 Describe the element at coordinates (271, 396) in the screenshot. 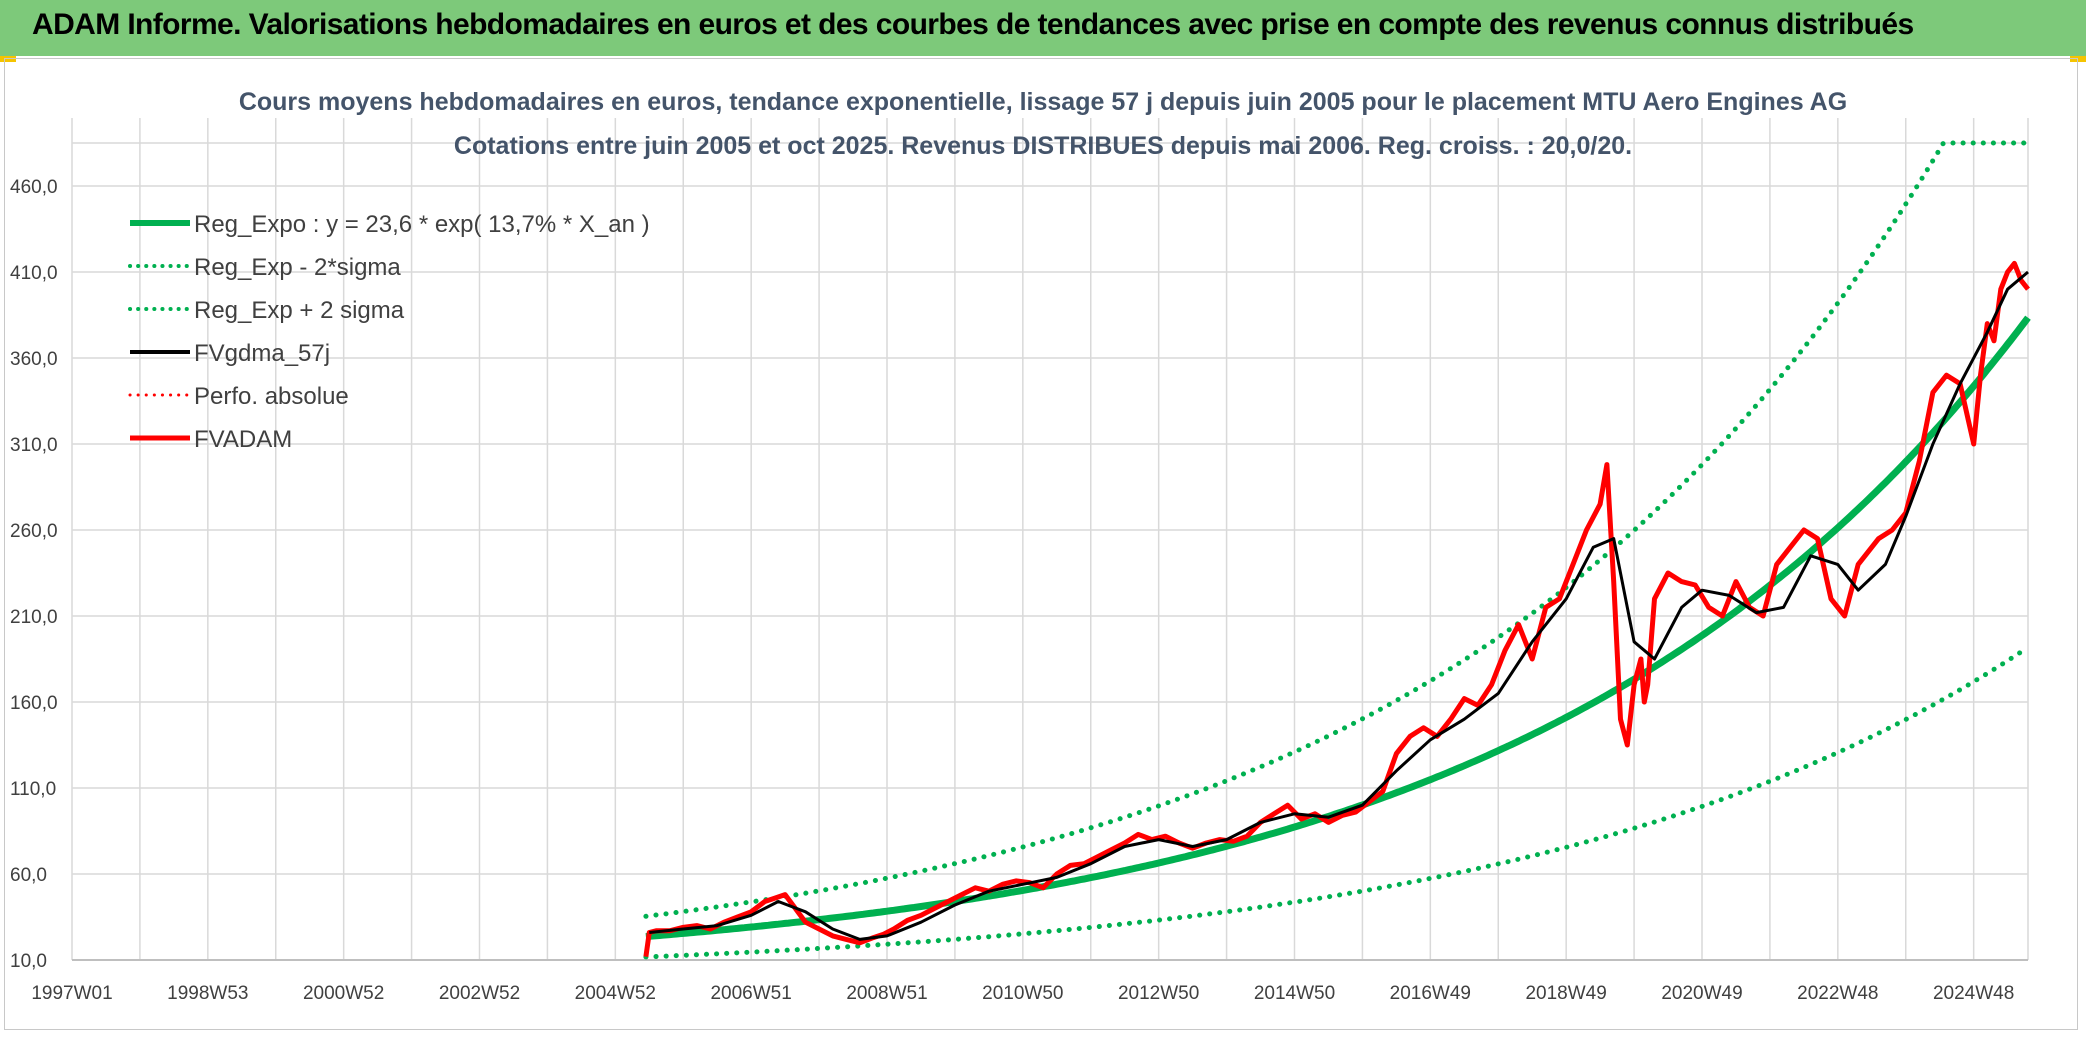

I see `legend-label: Perfo. absolue` at that location.